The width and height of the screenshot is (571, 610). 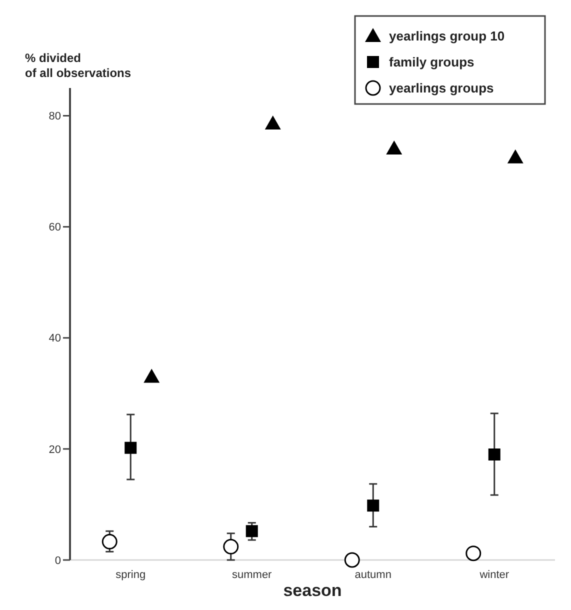 What do you see at coordinates (78, 65) in the screenshot?
I see `y-axis-title: % divided of all observations` at bounding box center [78, 65].